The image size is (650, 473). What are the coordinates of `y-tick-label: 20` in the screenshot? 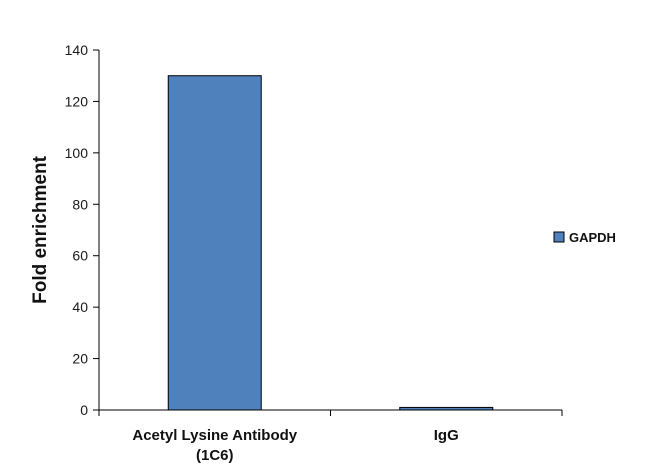 It's located at (80, 359).